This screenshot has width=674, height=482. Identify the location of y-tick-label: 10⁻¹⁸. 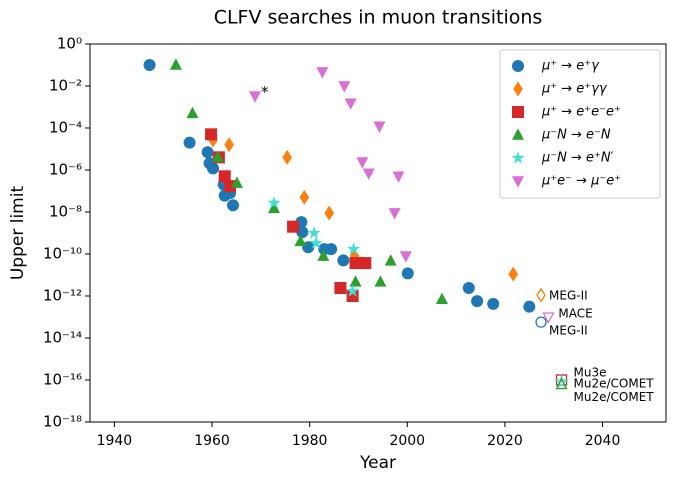
(62, 422).